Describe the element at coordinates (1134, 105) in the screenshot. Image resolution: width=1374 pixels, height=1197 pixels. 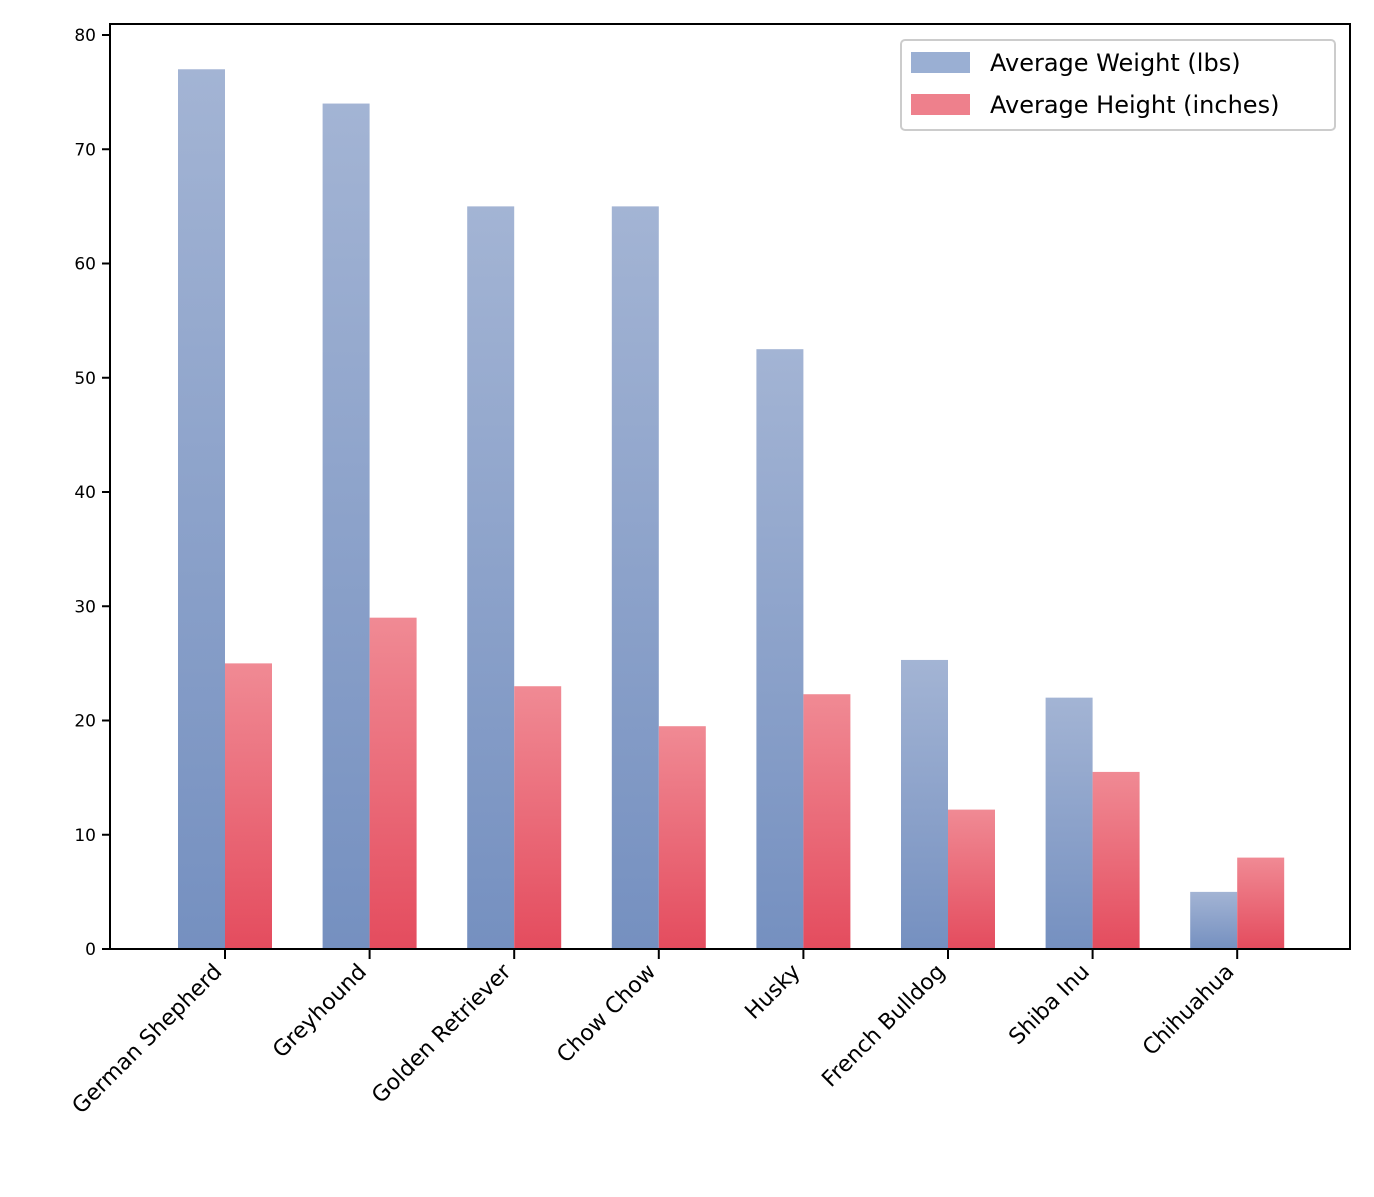
I see `legend-label-height: Average Height (inches)` at that location.